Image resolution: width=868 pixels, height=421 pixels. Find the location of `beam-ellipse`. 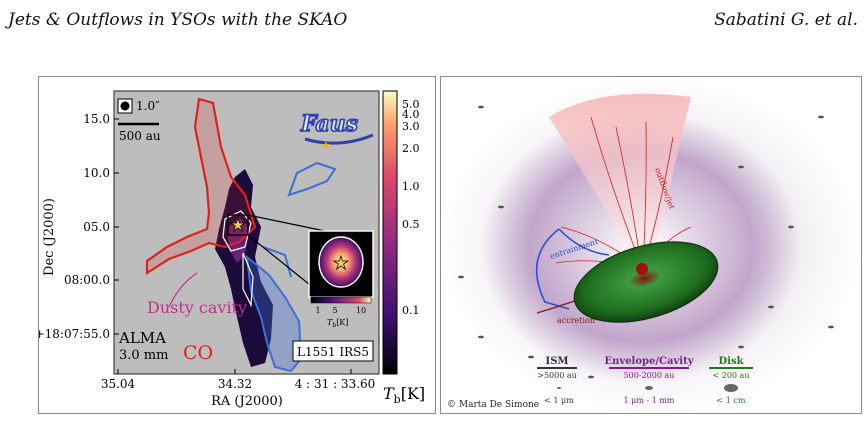

beam-ellipse is located at coordinates (125, 106).